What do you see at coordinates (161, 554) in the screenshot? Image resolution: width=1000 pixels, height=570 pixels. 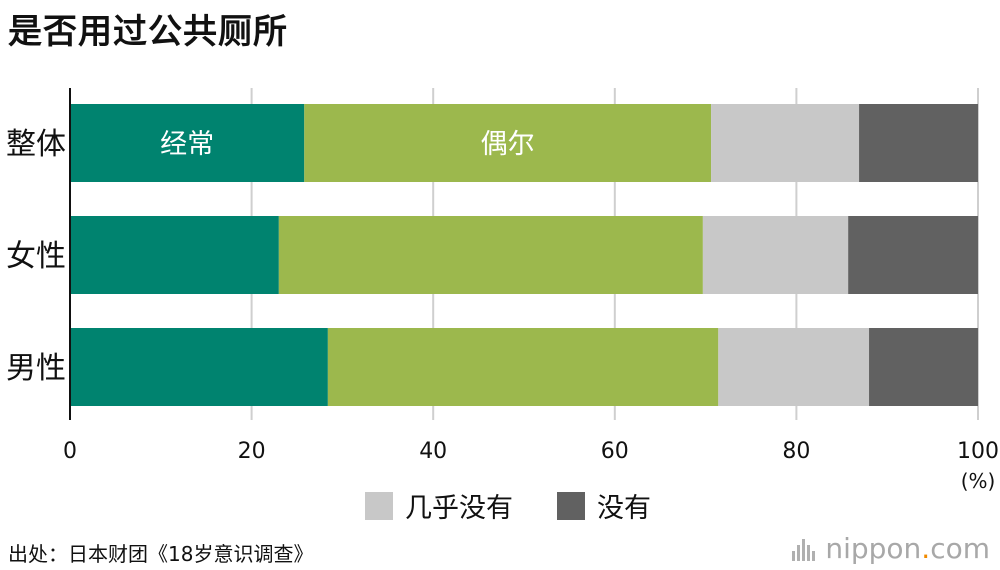 I see `source-note: 出处：日本财团《18岁意识调查》` at bounding box center [161, 554].